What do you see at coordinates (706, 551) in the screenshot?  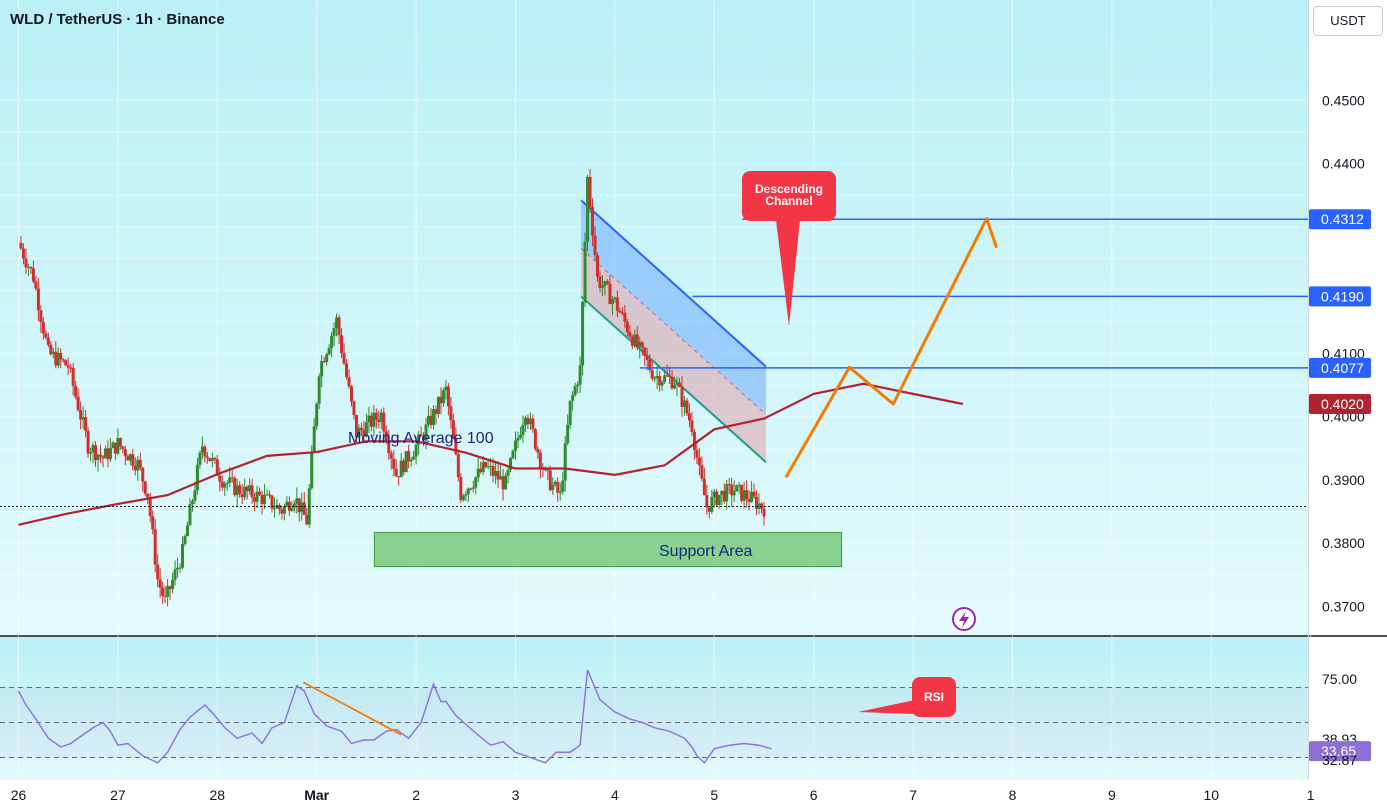 I see `support-area-label: Support Area` at bounding box center [706, 551].